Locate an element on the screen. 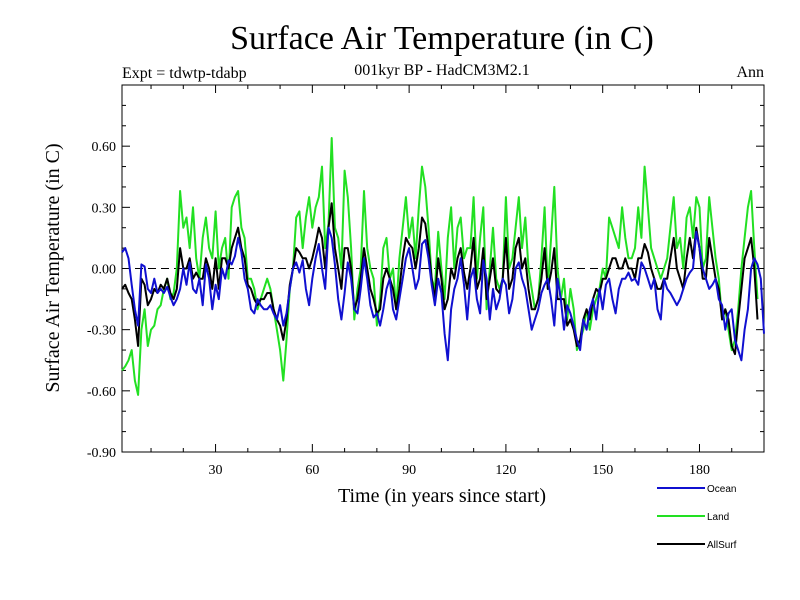 Image resolution: width=800 pixels, height=600 pixels. legend-label-land: Land is located at coordinates (718, 517).